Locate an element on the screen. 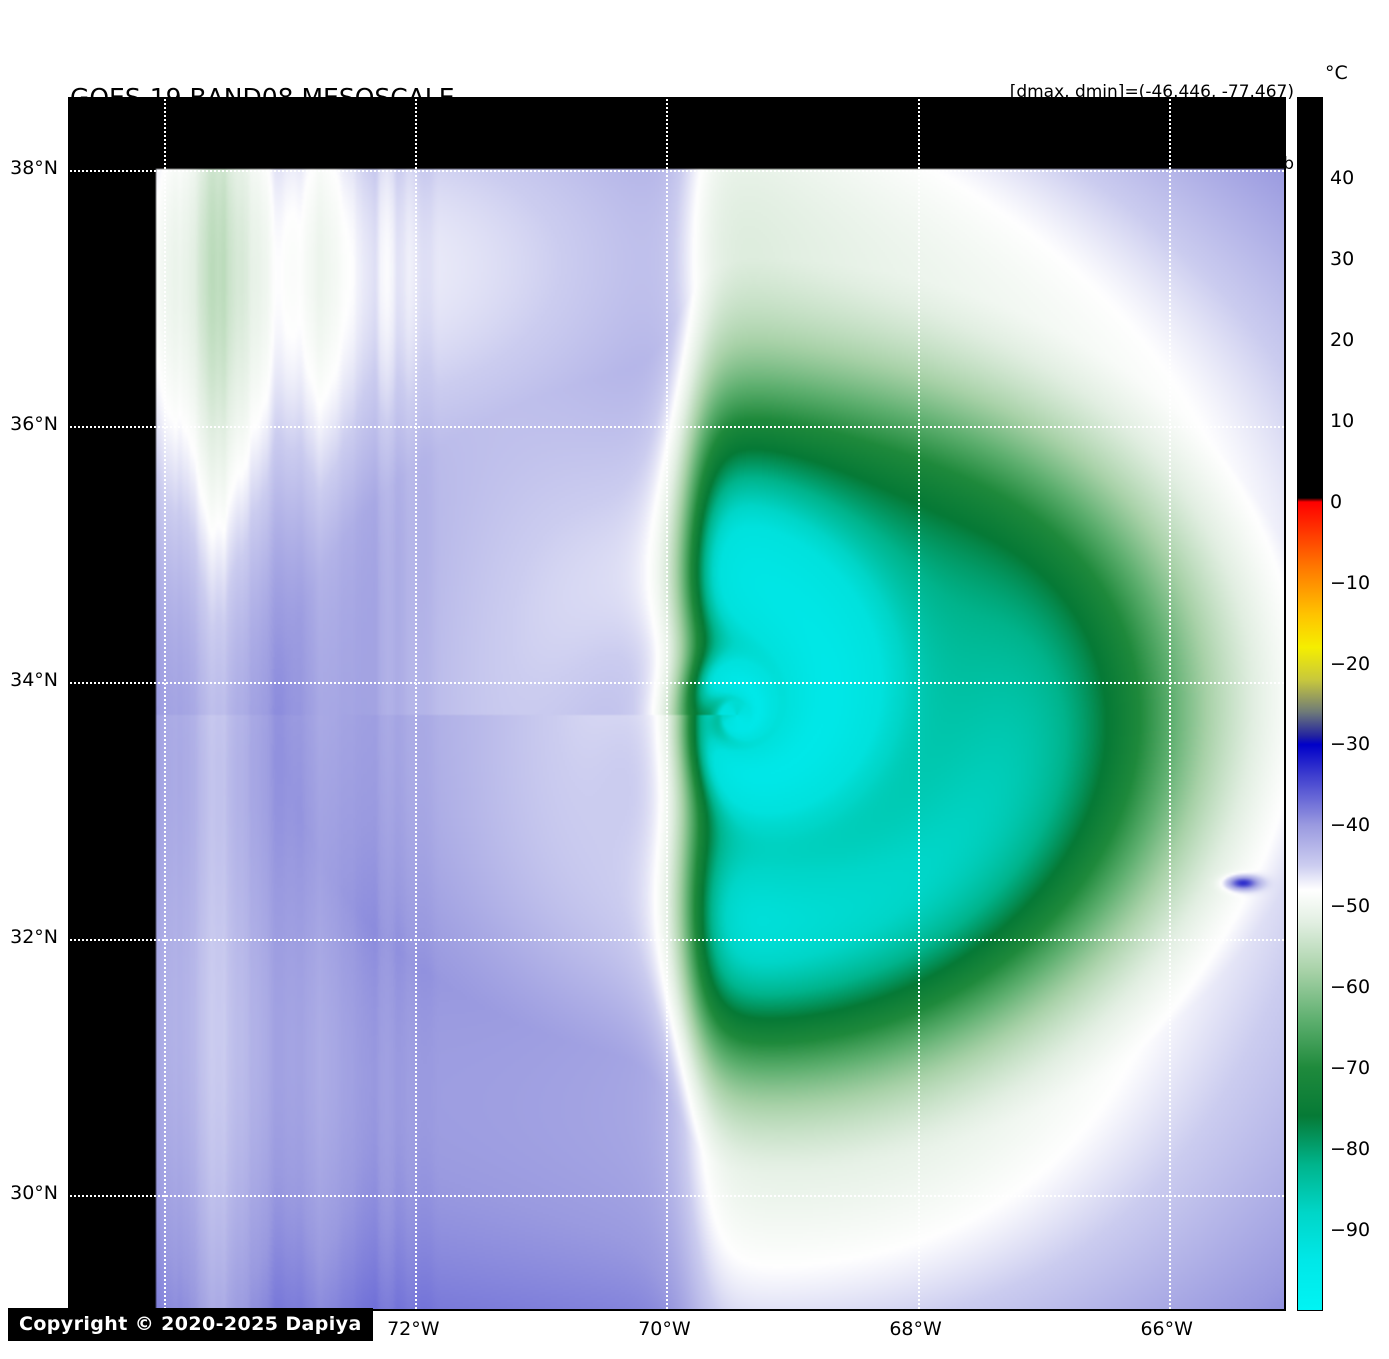 The width and height of the screenshot is (1389, 1359). temperature-colorbar is located at coordinates (1310, 704).